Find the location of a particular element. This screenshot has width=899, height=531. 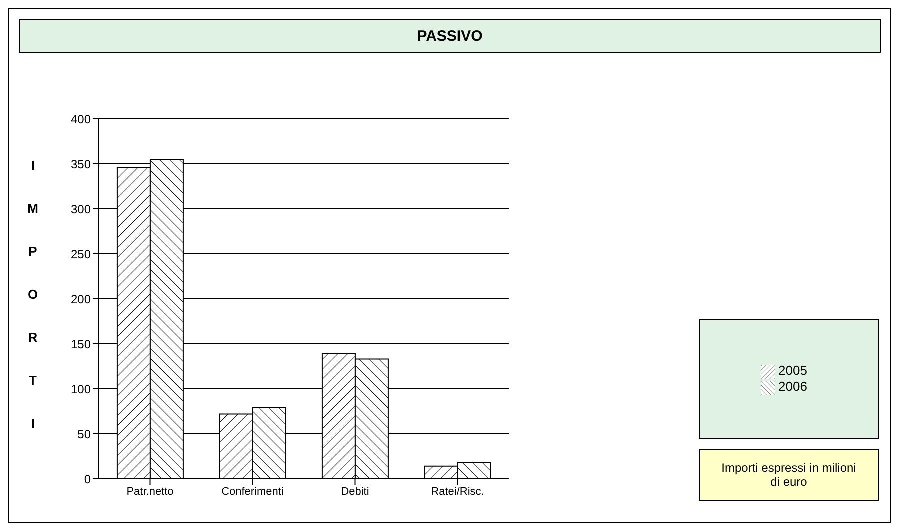

y-tick-label: 300 is located at coordinates (81, 209).